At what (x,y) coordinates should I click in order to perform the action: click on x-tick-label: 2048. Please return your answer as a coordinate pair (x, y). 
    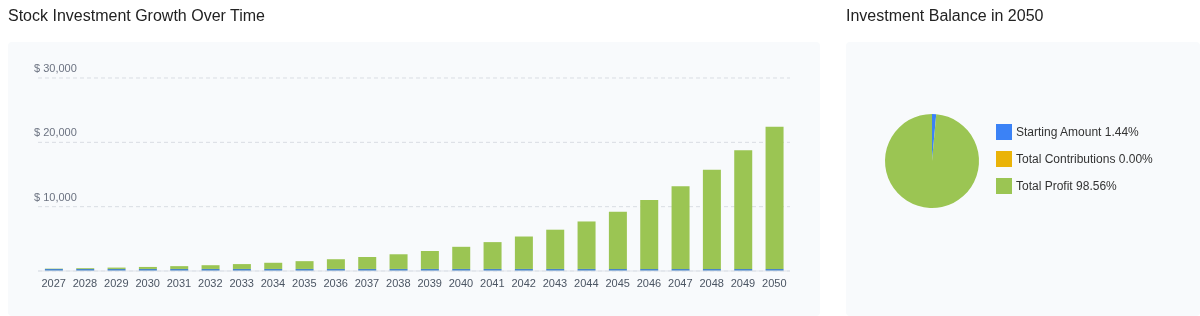
    Looking at the image, I should click on (711, 282).